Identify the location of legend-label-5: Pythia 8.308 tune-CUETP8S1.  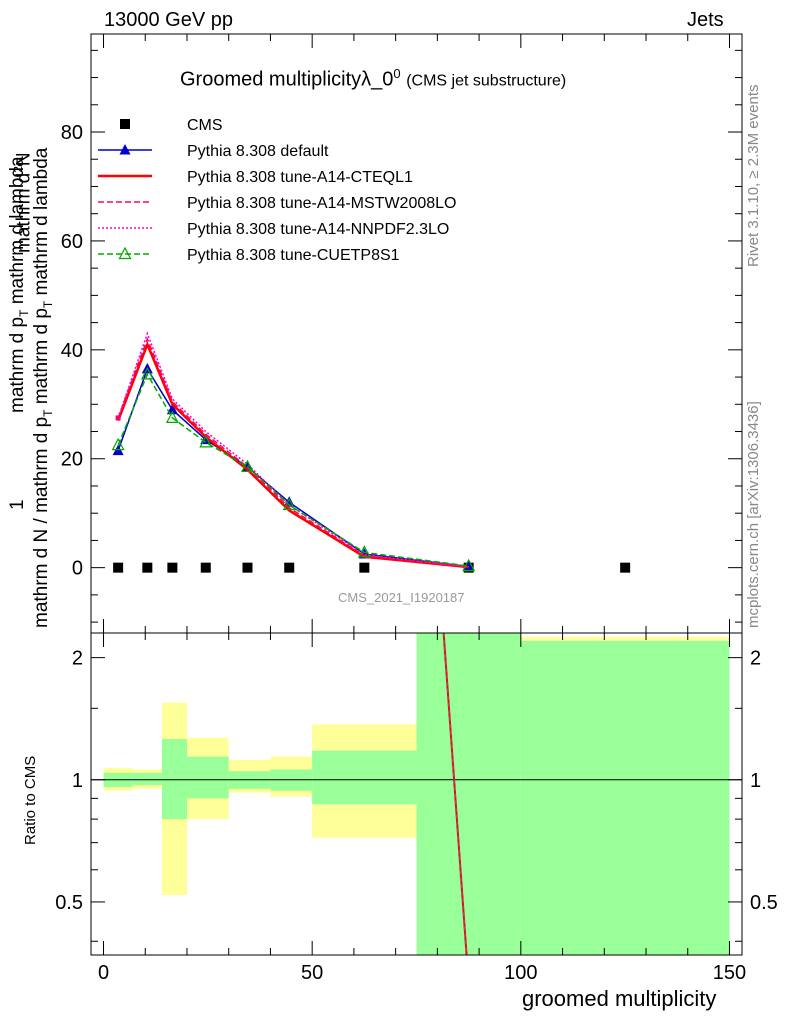
(293, 255).